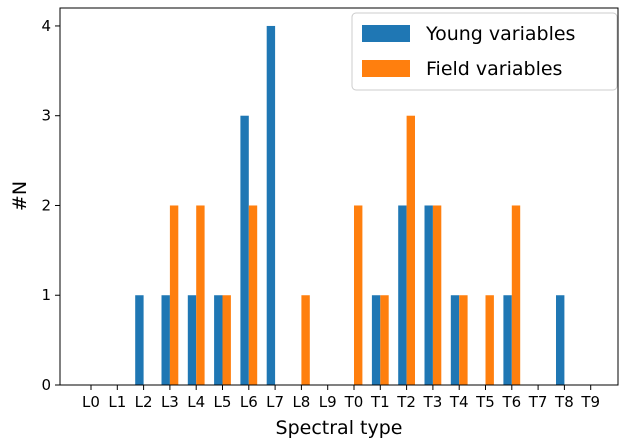 Image resolution: width=627 pixels, height=445 pixels. I want to click on field-bar-L5, so click(226, 340).